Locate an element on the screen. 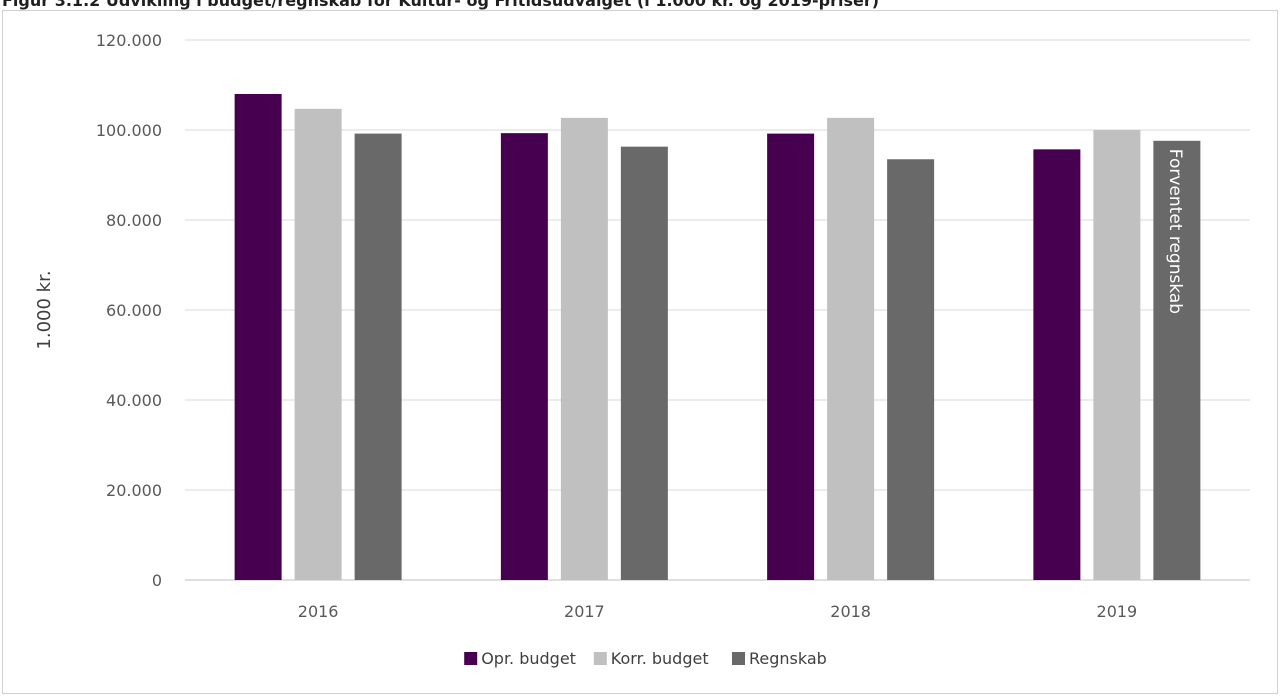 The height and width of the screenshot is (697, 1282). x-tick-label: 2017 is located at coordinates (584, 611).